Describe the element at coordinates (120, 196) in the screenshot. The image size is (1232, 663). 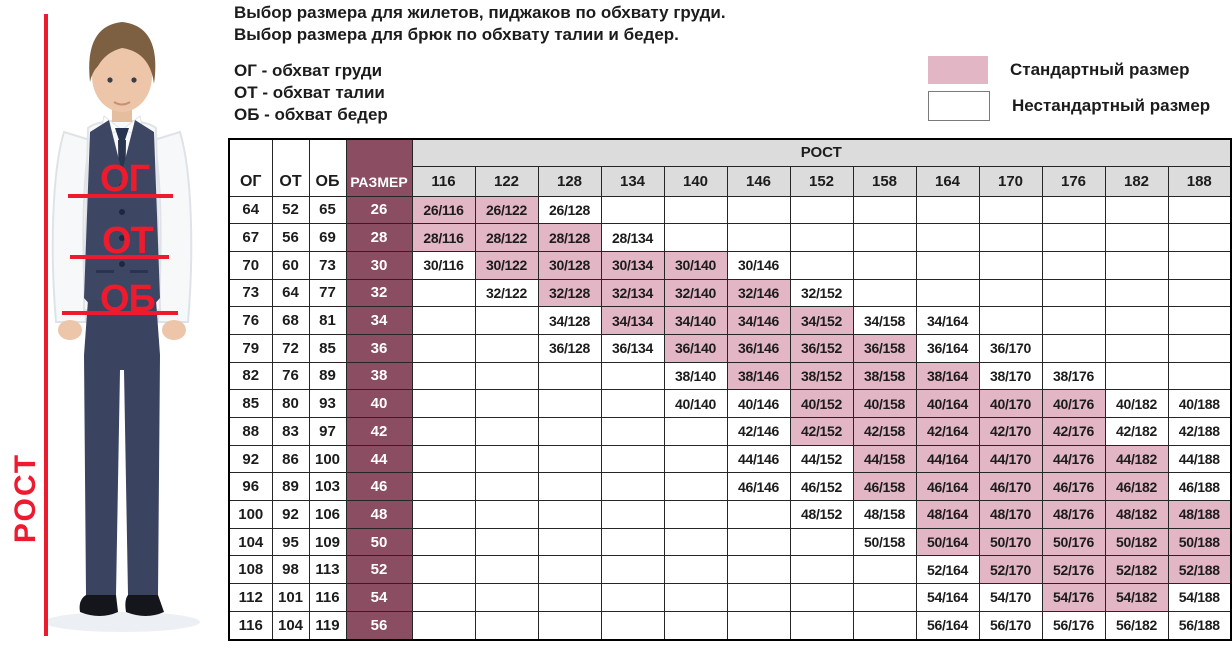
I see `chest-measure-line` at that location.